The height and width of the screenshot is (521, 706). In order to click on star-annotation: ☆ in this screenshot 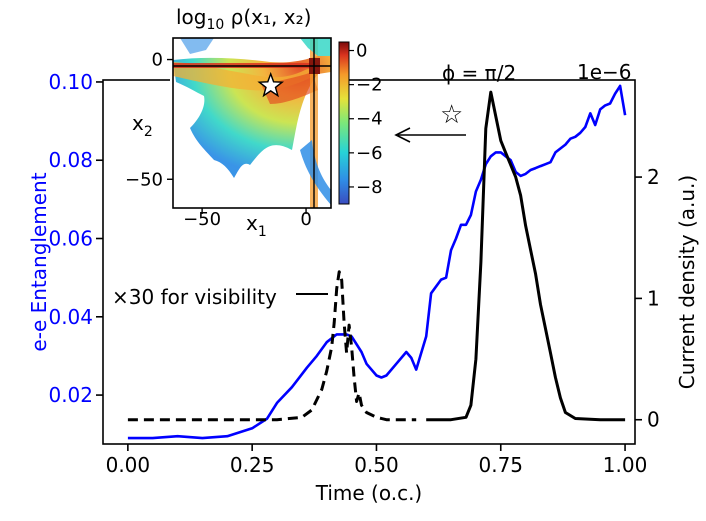, I will do `click(451, 115)`.